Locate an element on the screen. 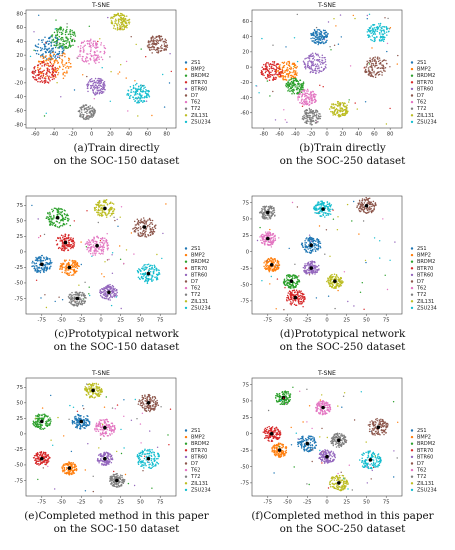  x-tick-label: -25 is located at coordinates (81, 321).